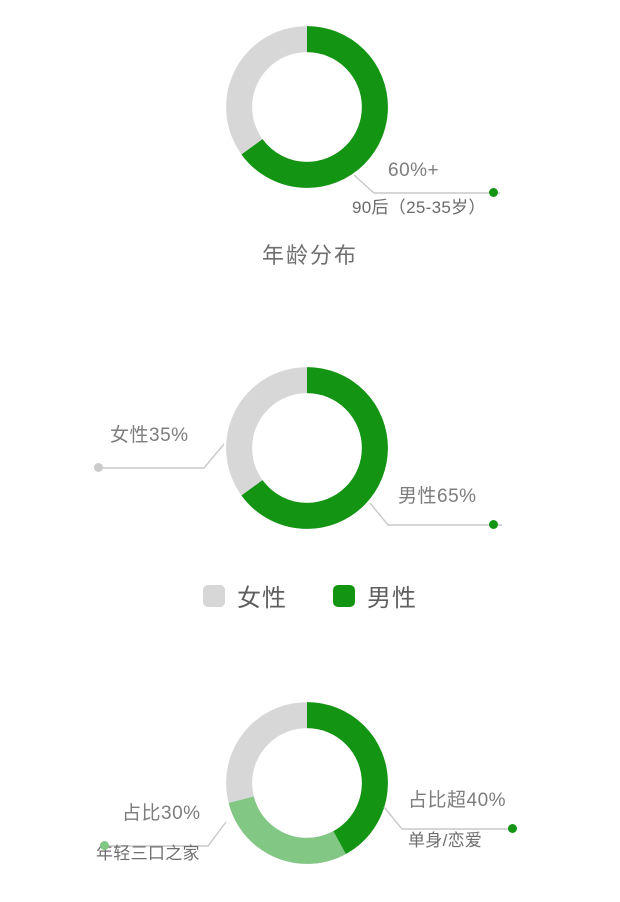  I want to click on callout-age-value: 60%+, so click(414, 170).